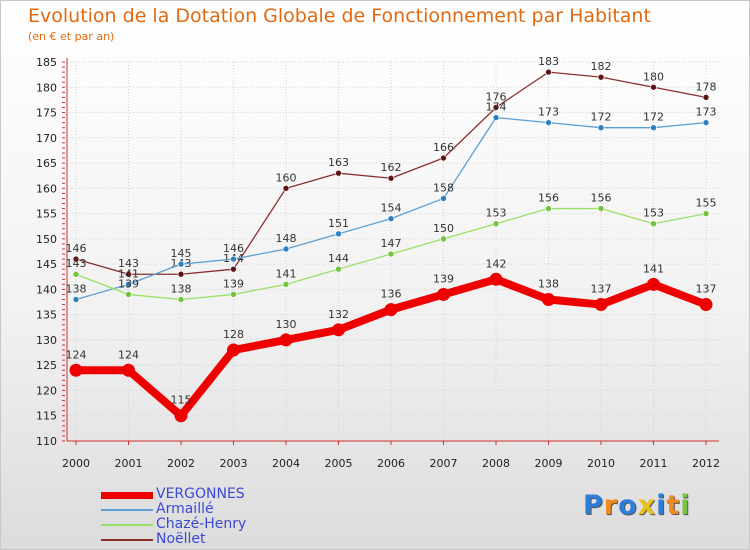 This screenshot has height=550, width=750. What do you see at coordinates (338, 162) in the screenshot?
I see `data-label-no-llet: 163` at bounding box center [338, 162].